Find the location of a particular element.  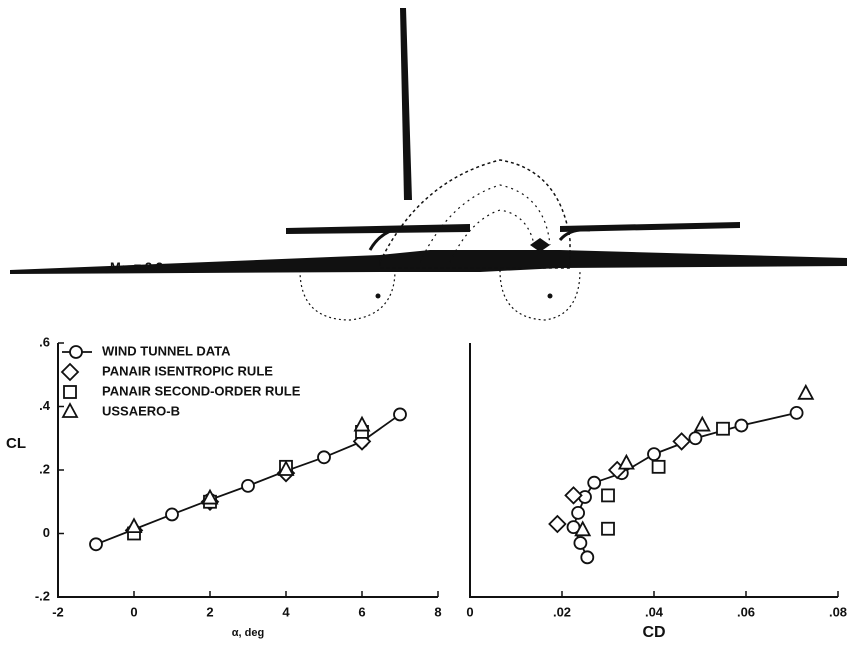

x-axis-label: CD is located at coordinates (653, 632).